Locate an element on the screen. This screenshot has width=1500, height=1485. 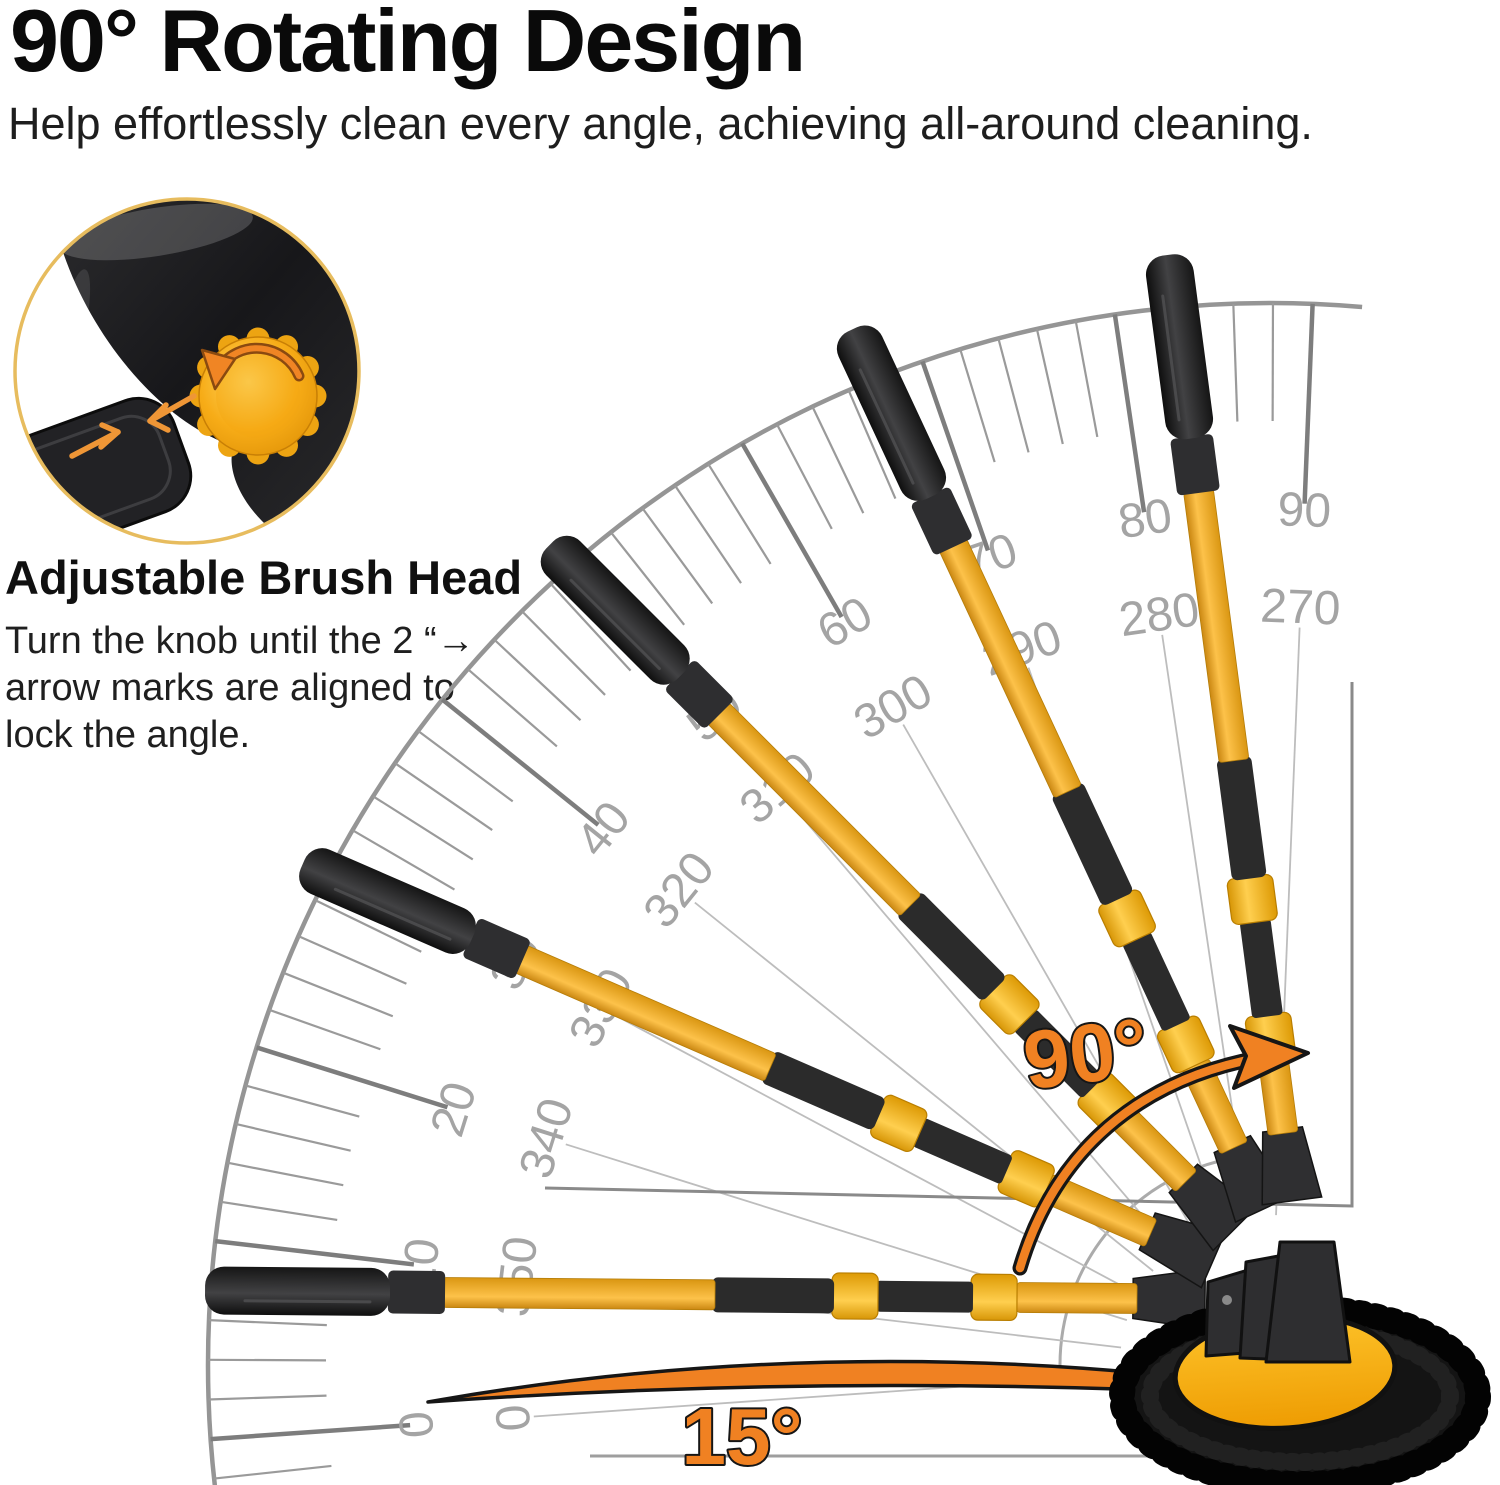
brush-pole is located at coordinates (705, 1298).